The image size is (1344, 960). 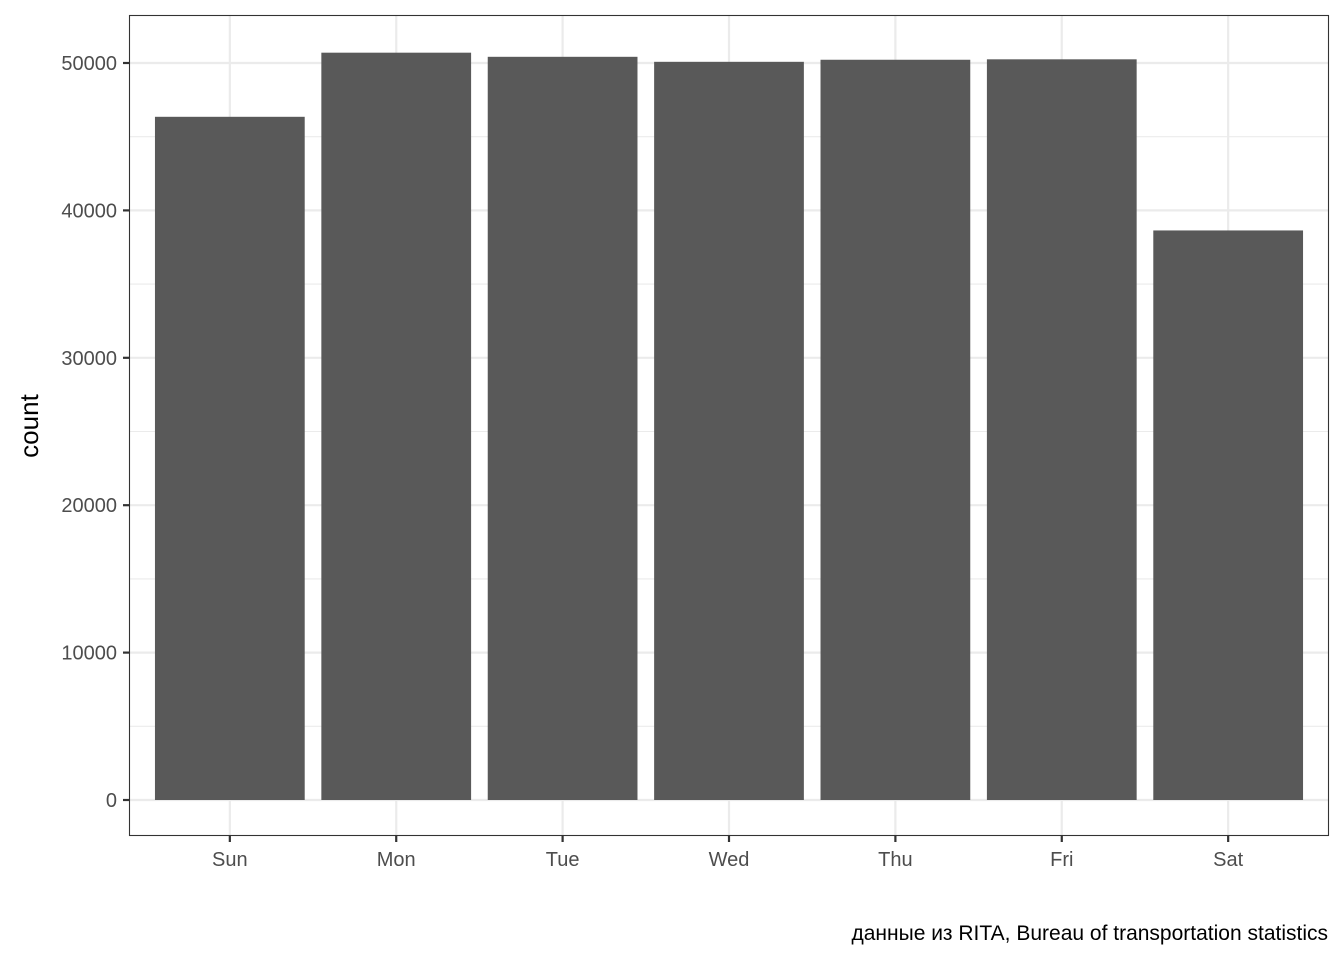 I want to click on x-tick-label: Thu, so click(x=895, y=860).